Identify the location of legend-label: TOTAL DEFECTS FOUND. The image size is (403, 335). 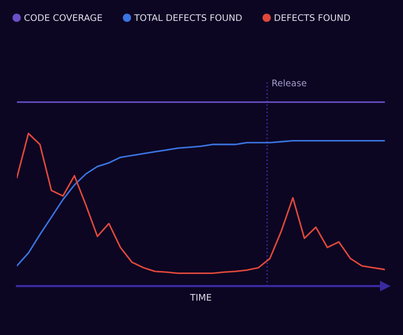
(188, 18).